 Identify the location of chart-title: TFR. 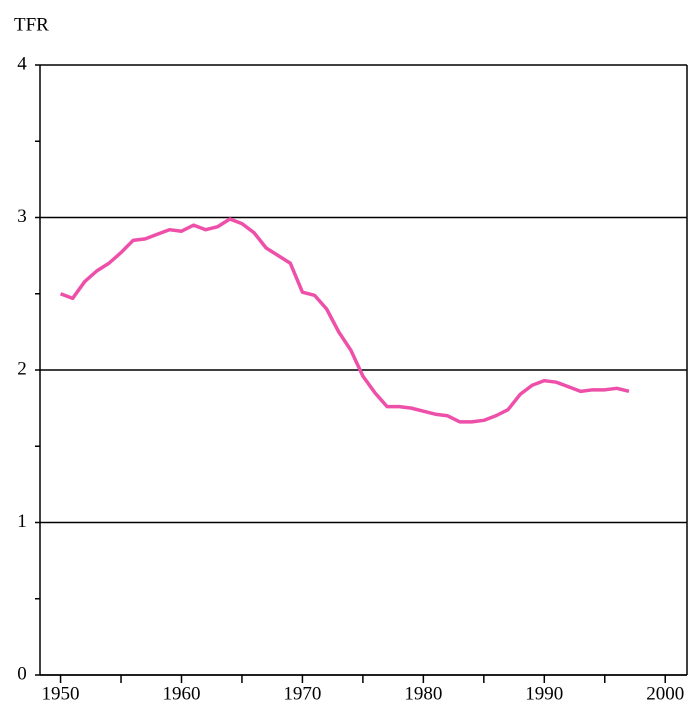
(31, 24).